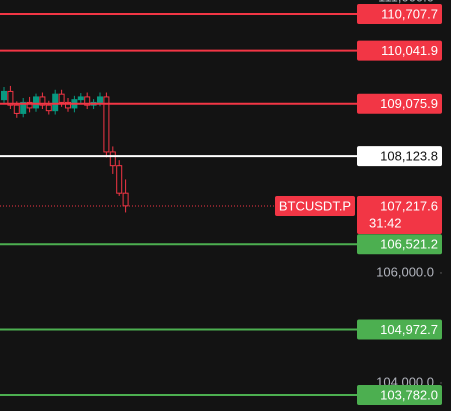 The image size is (451, 411). I want to click on price-level-label: 109,075.9, so click(409, 103).